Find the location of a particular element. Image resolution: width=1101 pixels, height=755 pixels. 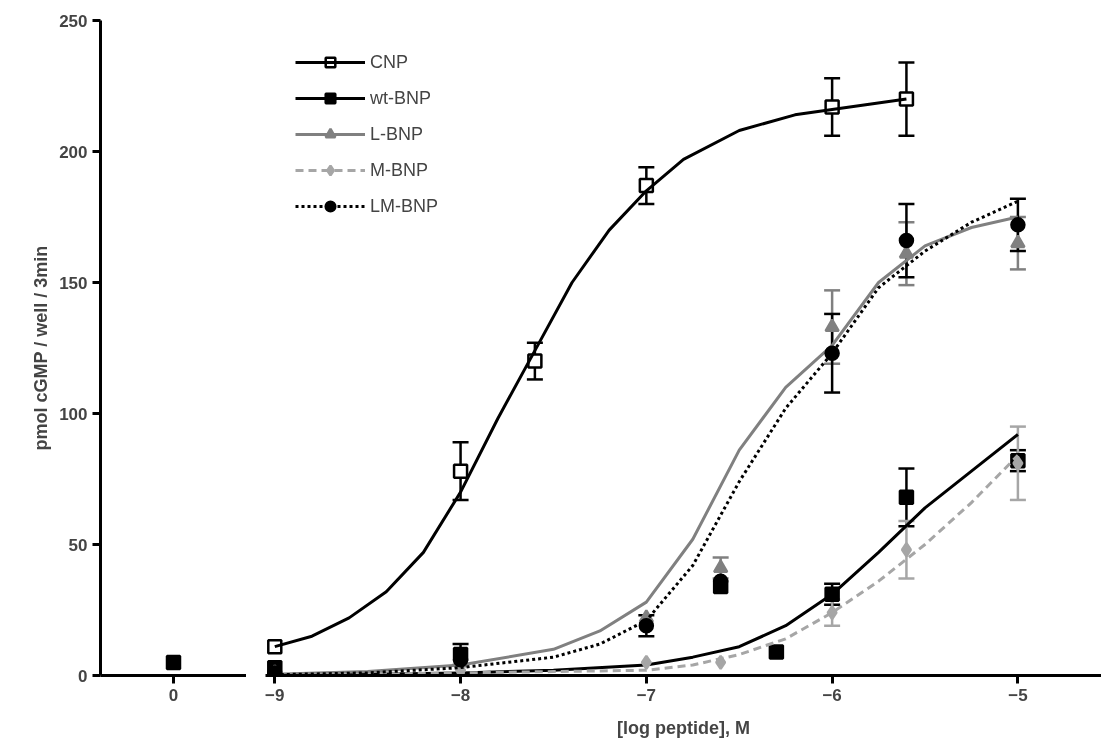

x-tick-label: −5 is located at coordinates (1018, 695).